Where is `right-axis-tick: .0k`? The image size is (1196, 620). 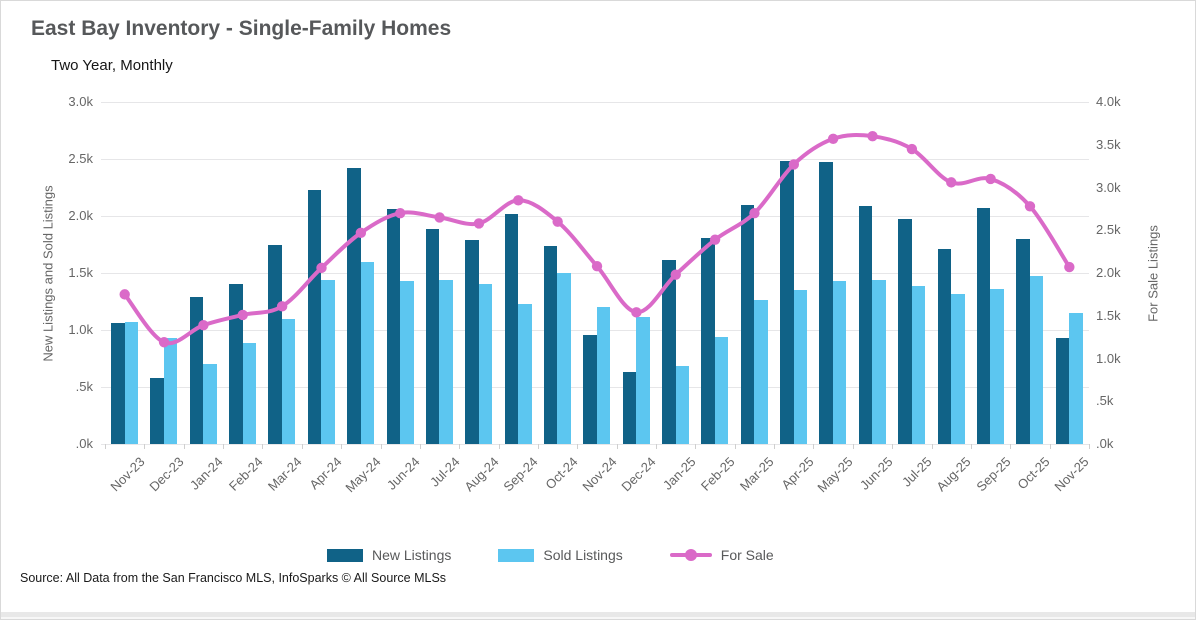
right-axis-tick: .0k is located at coordinates (1105, 443).